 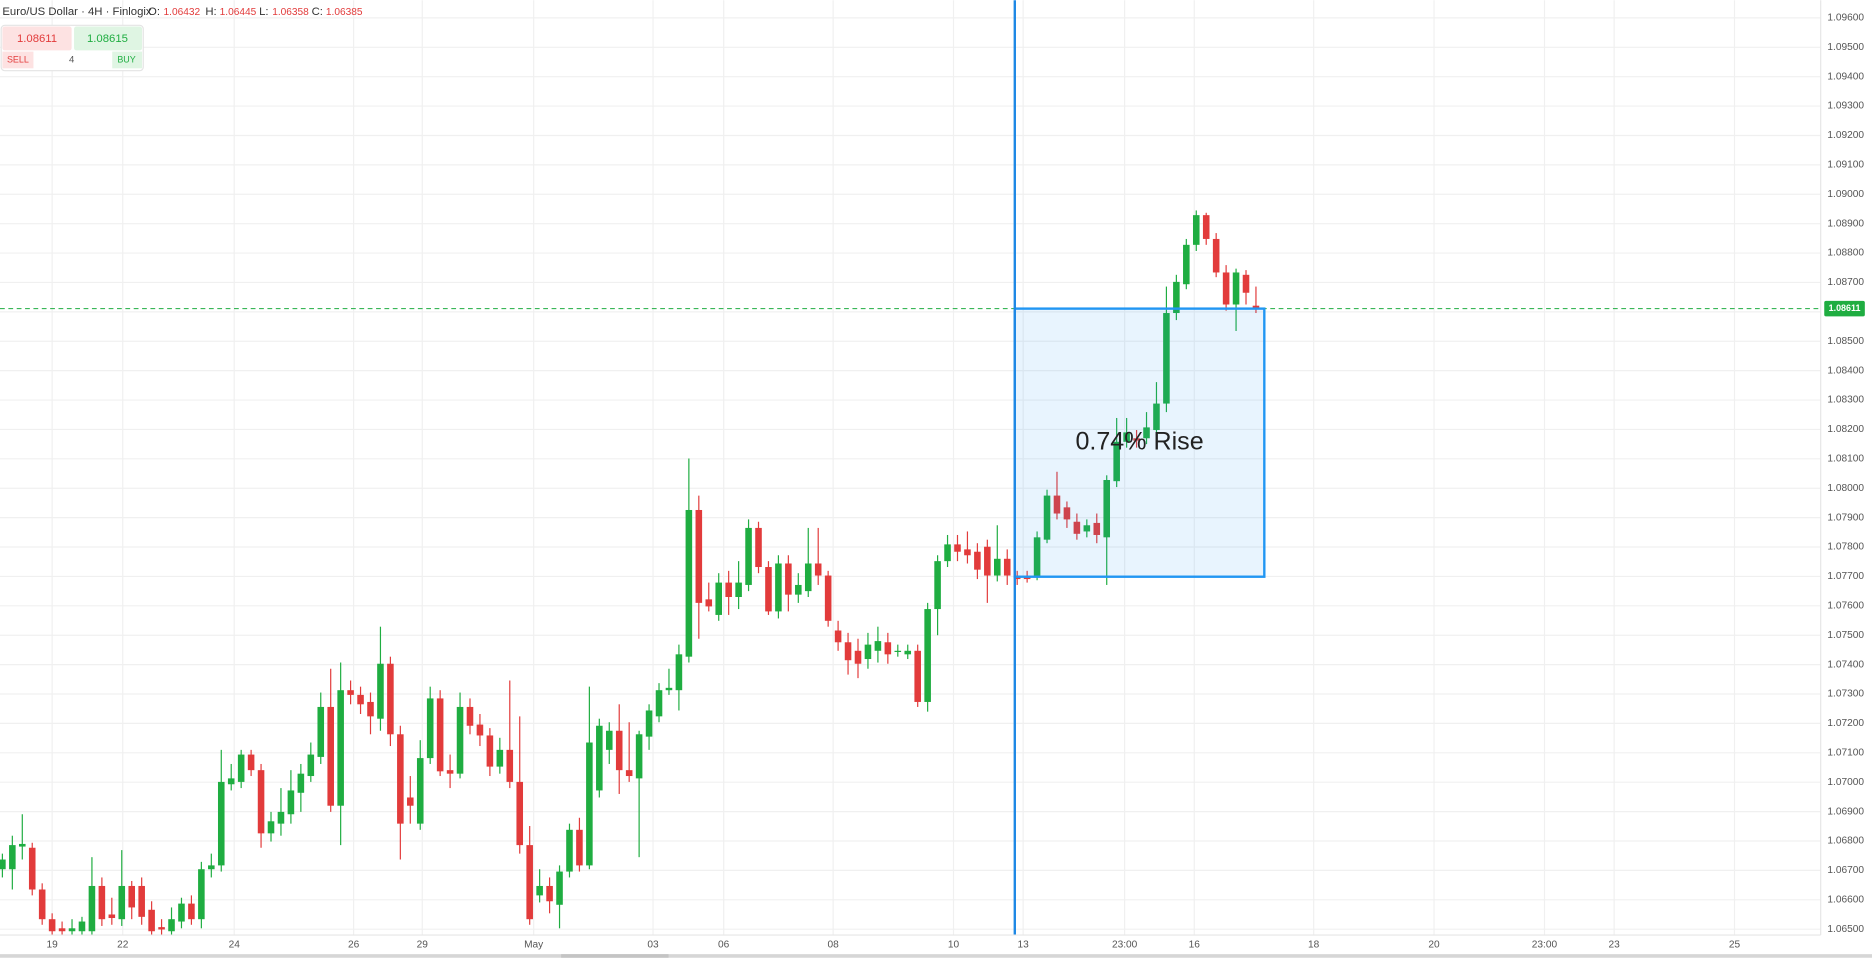 I want to click on ohlc-value: 1.06432, so click(x=182, y=12).